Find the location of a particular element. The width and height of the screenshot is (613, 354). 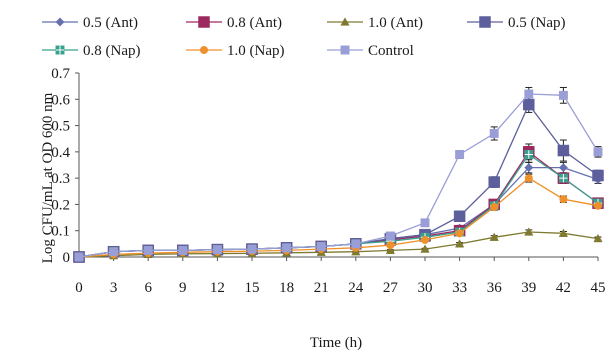

y-tick-label: 0.3 is located at coordinates (60, 179).